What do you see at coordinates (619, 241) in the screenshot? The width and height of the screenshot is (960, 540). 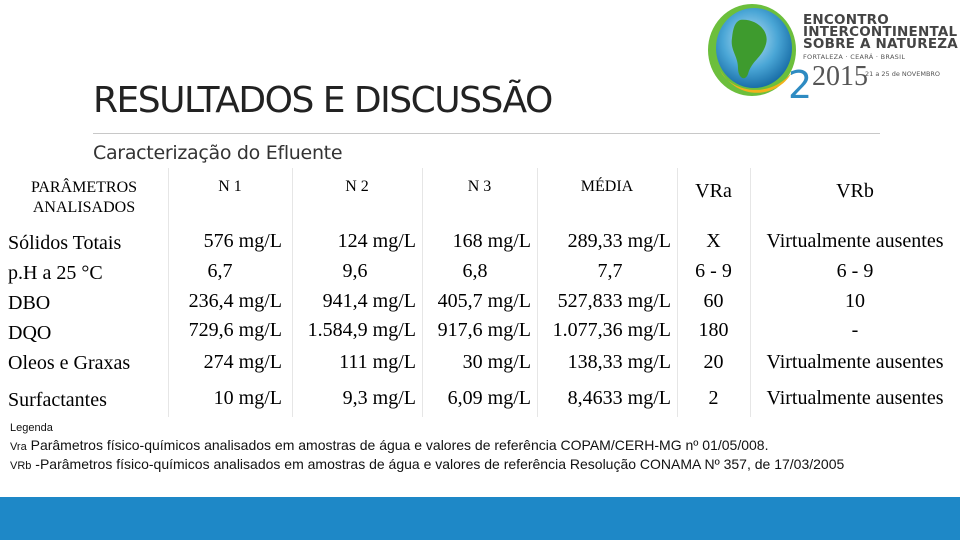 I see `cell-media: 289,33 mg/L` at bounding box center [619, 241].